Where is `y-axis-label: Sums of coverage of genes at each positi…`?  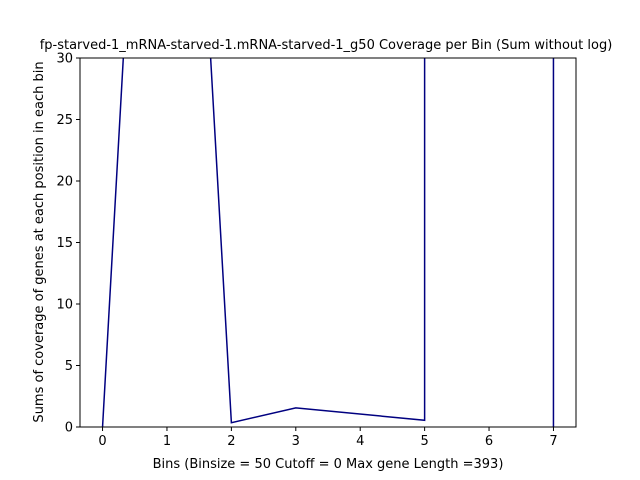
y-axis-label: Sums of coverage of genes at each positi… is located at coordinates (39, 241).